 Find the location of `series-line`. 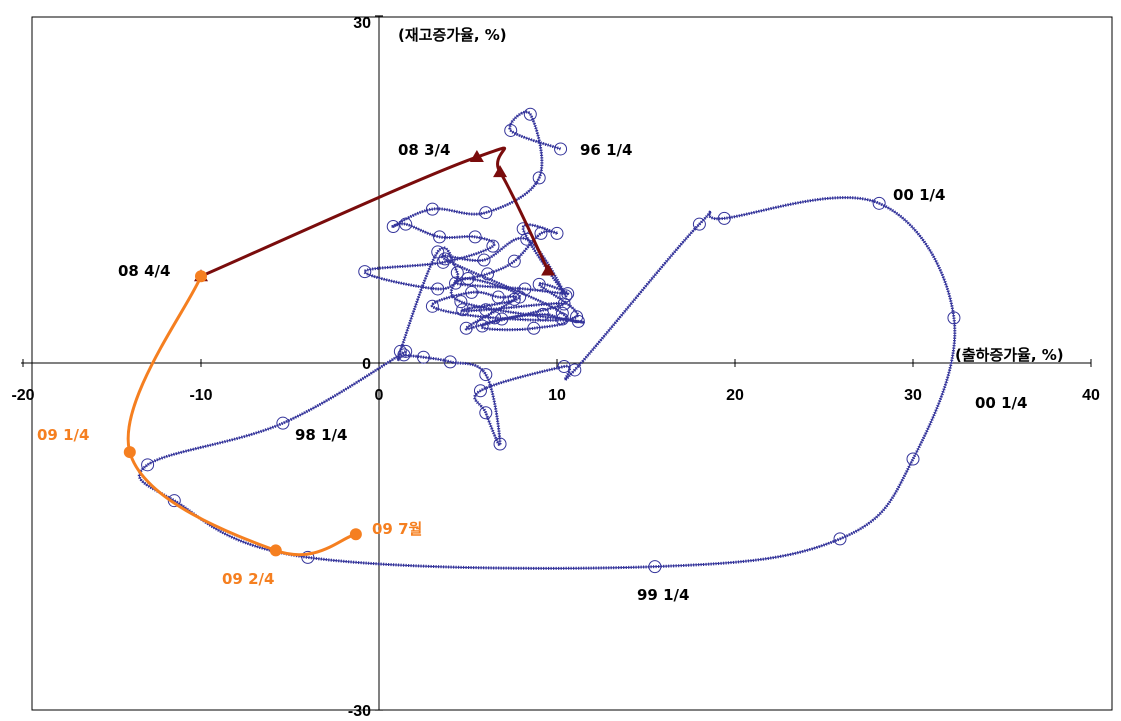

series-line is located at coordinates (241, 416).